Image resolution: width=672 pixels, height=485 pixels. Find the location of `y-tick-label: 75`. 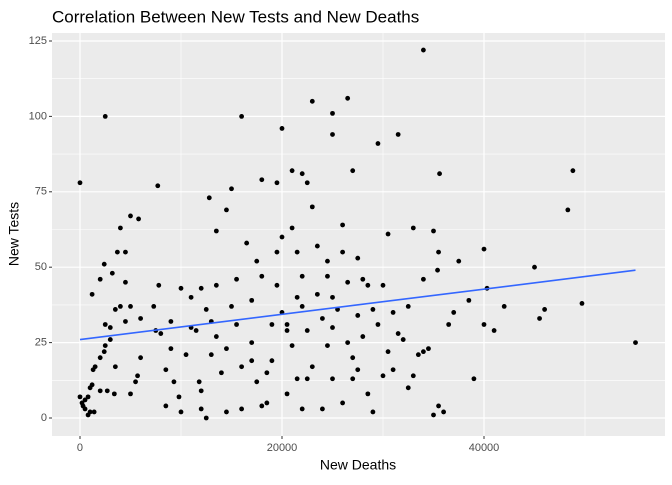

y-tick-label: 75 is located at coordinates (41, 192).